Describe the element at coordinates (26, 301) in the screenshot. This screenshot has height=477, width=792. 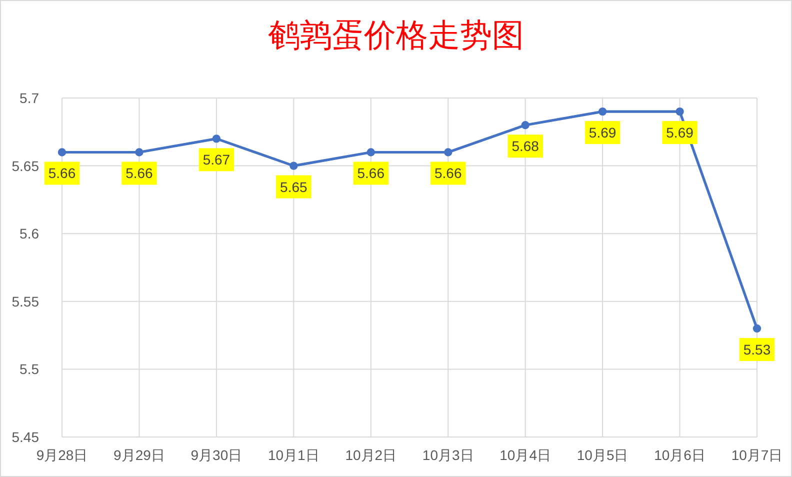
I see `y-tick-label: 5.55` at that location.